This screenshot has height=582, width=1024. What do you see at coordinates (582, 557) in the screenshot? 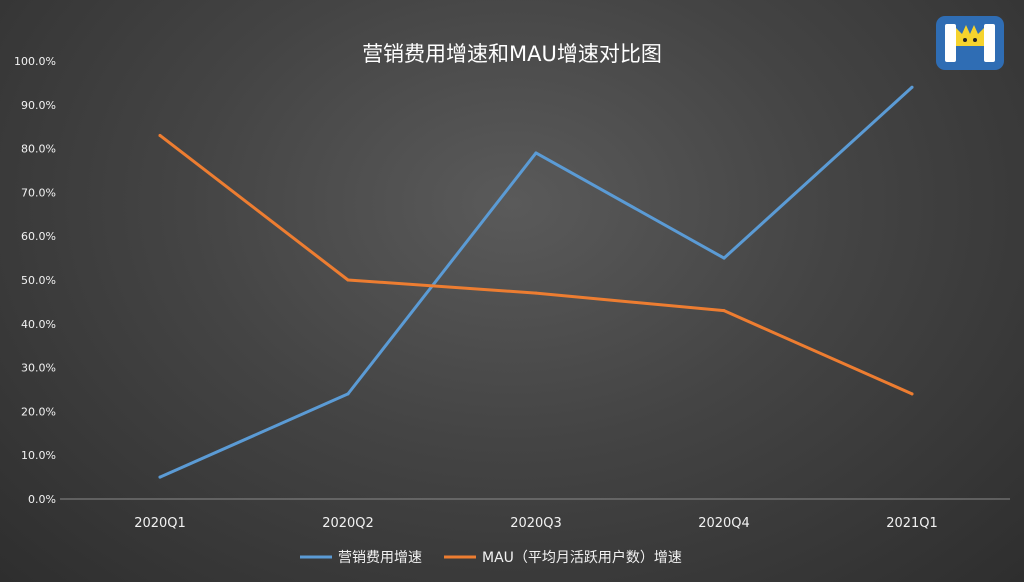
I see `legend-label-2: MAU（平均月活跃用户数）增速` at bounding box center [582, 557].